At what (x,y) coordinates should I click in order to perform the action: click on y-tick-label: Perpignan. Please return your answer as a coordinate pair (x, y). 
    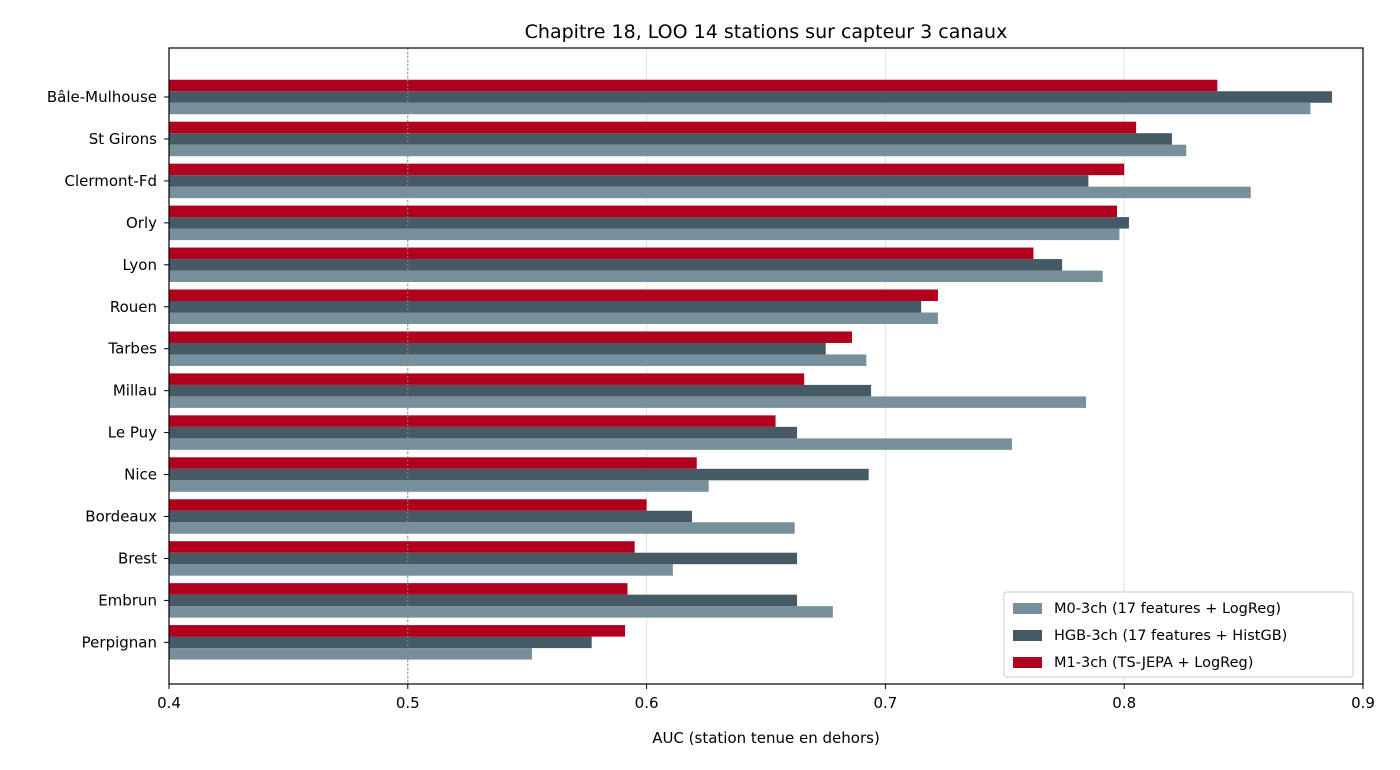
    Looking at the image, I should click on (119, 642).